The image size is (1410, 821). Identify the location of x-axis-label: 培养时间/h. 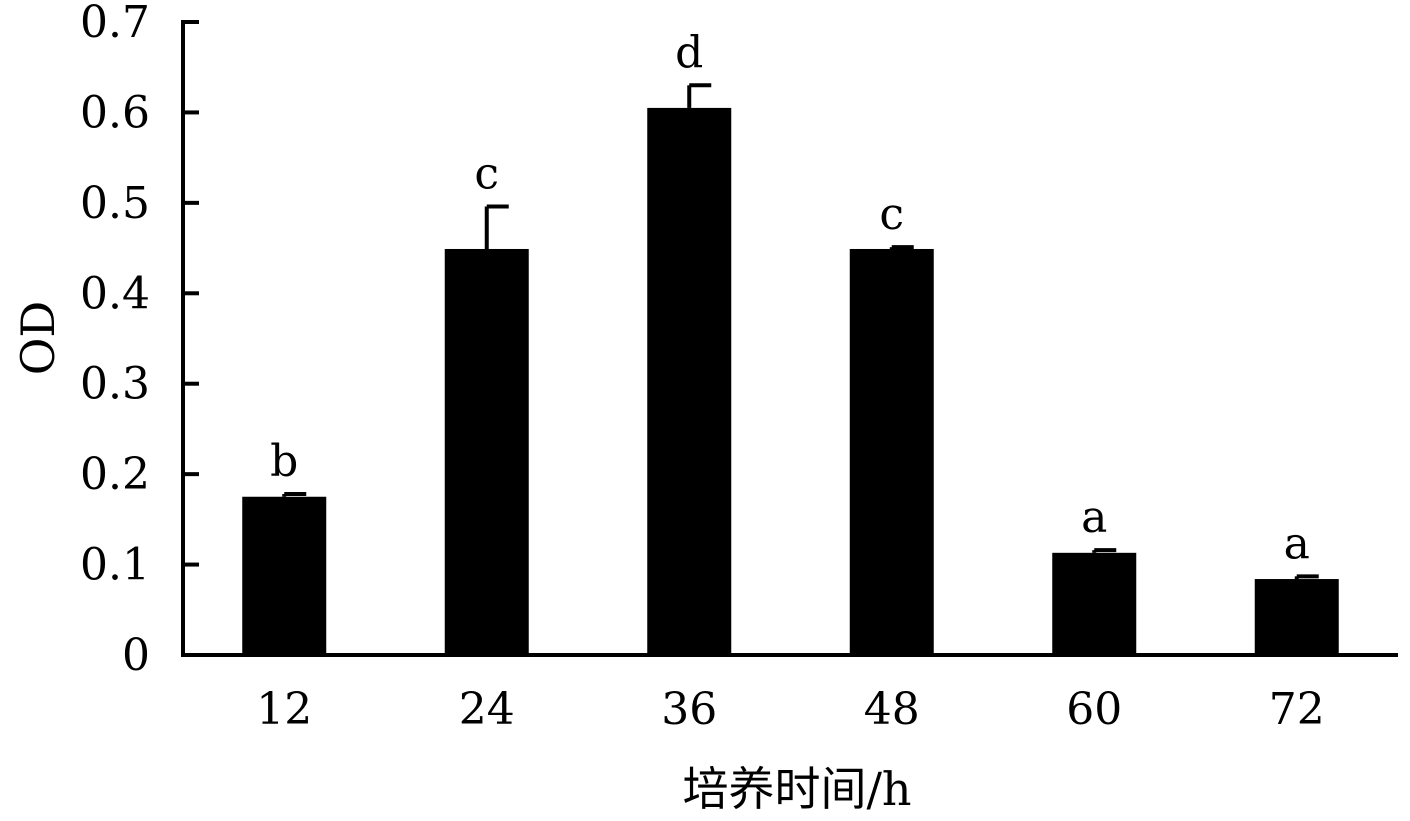
(796, 789).